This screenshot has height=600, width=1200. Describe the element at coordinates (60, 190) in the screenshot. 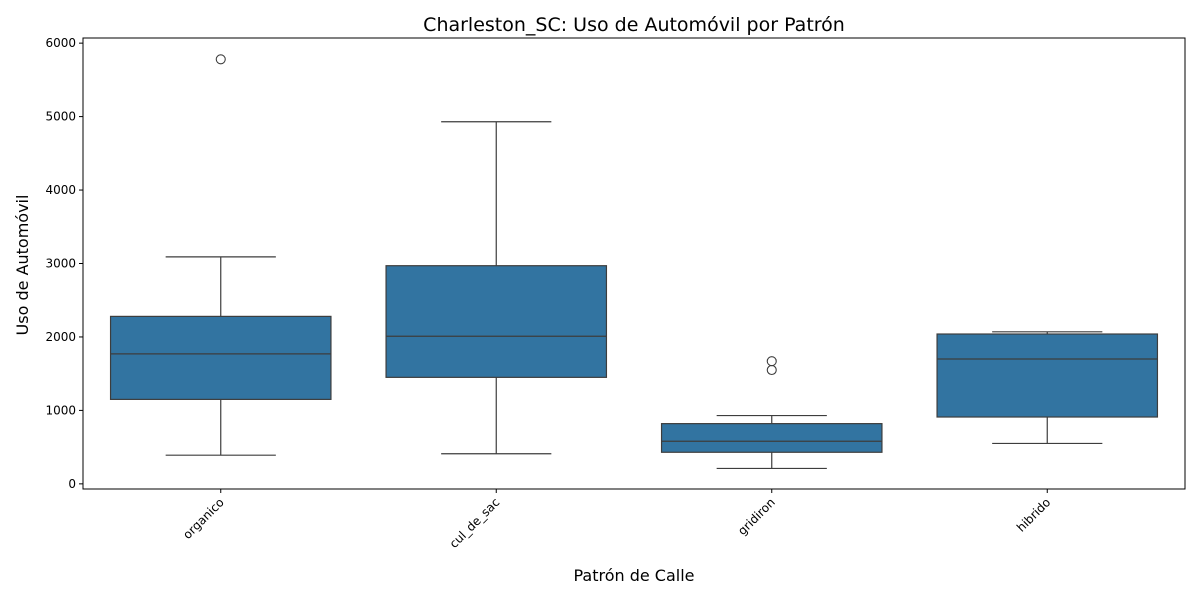

I see `y-tick-label: 4000` at that location.